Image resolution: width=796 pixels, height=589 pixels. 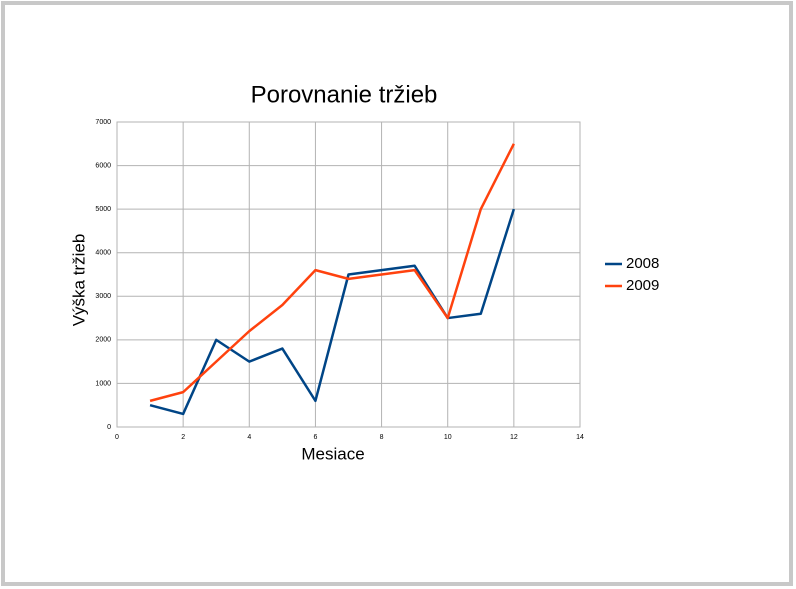 What do you see at coordinates (103, 209) in the screenshot?
I see `y-tick-label: 5000` at bounding box center [103, 209].